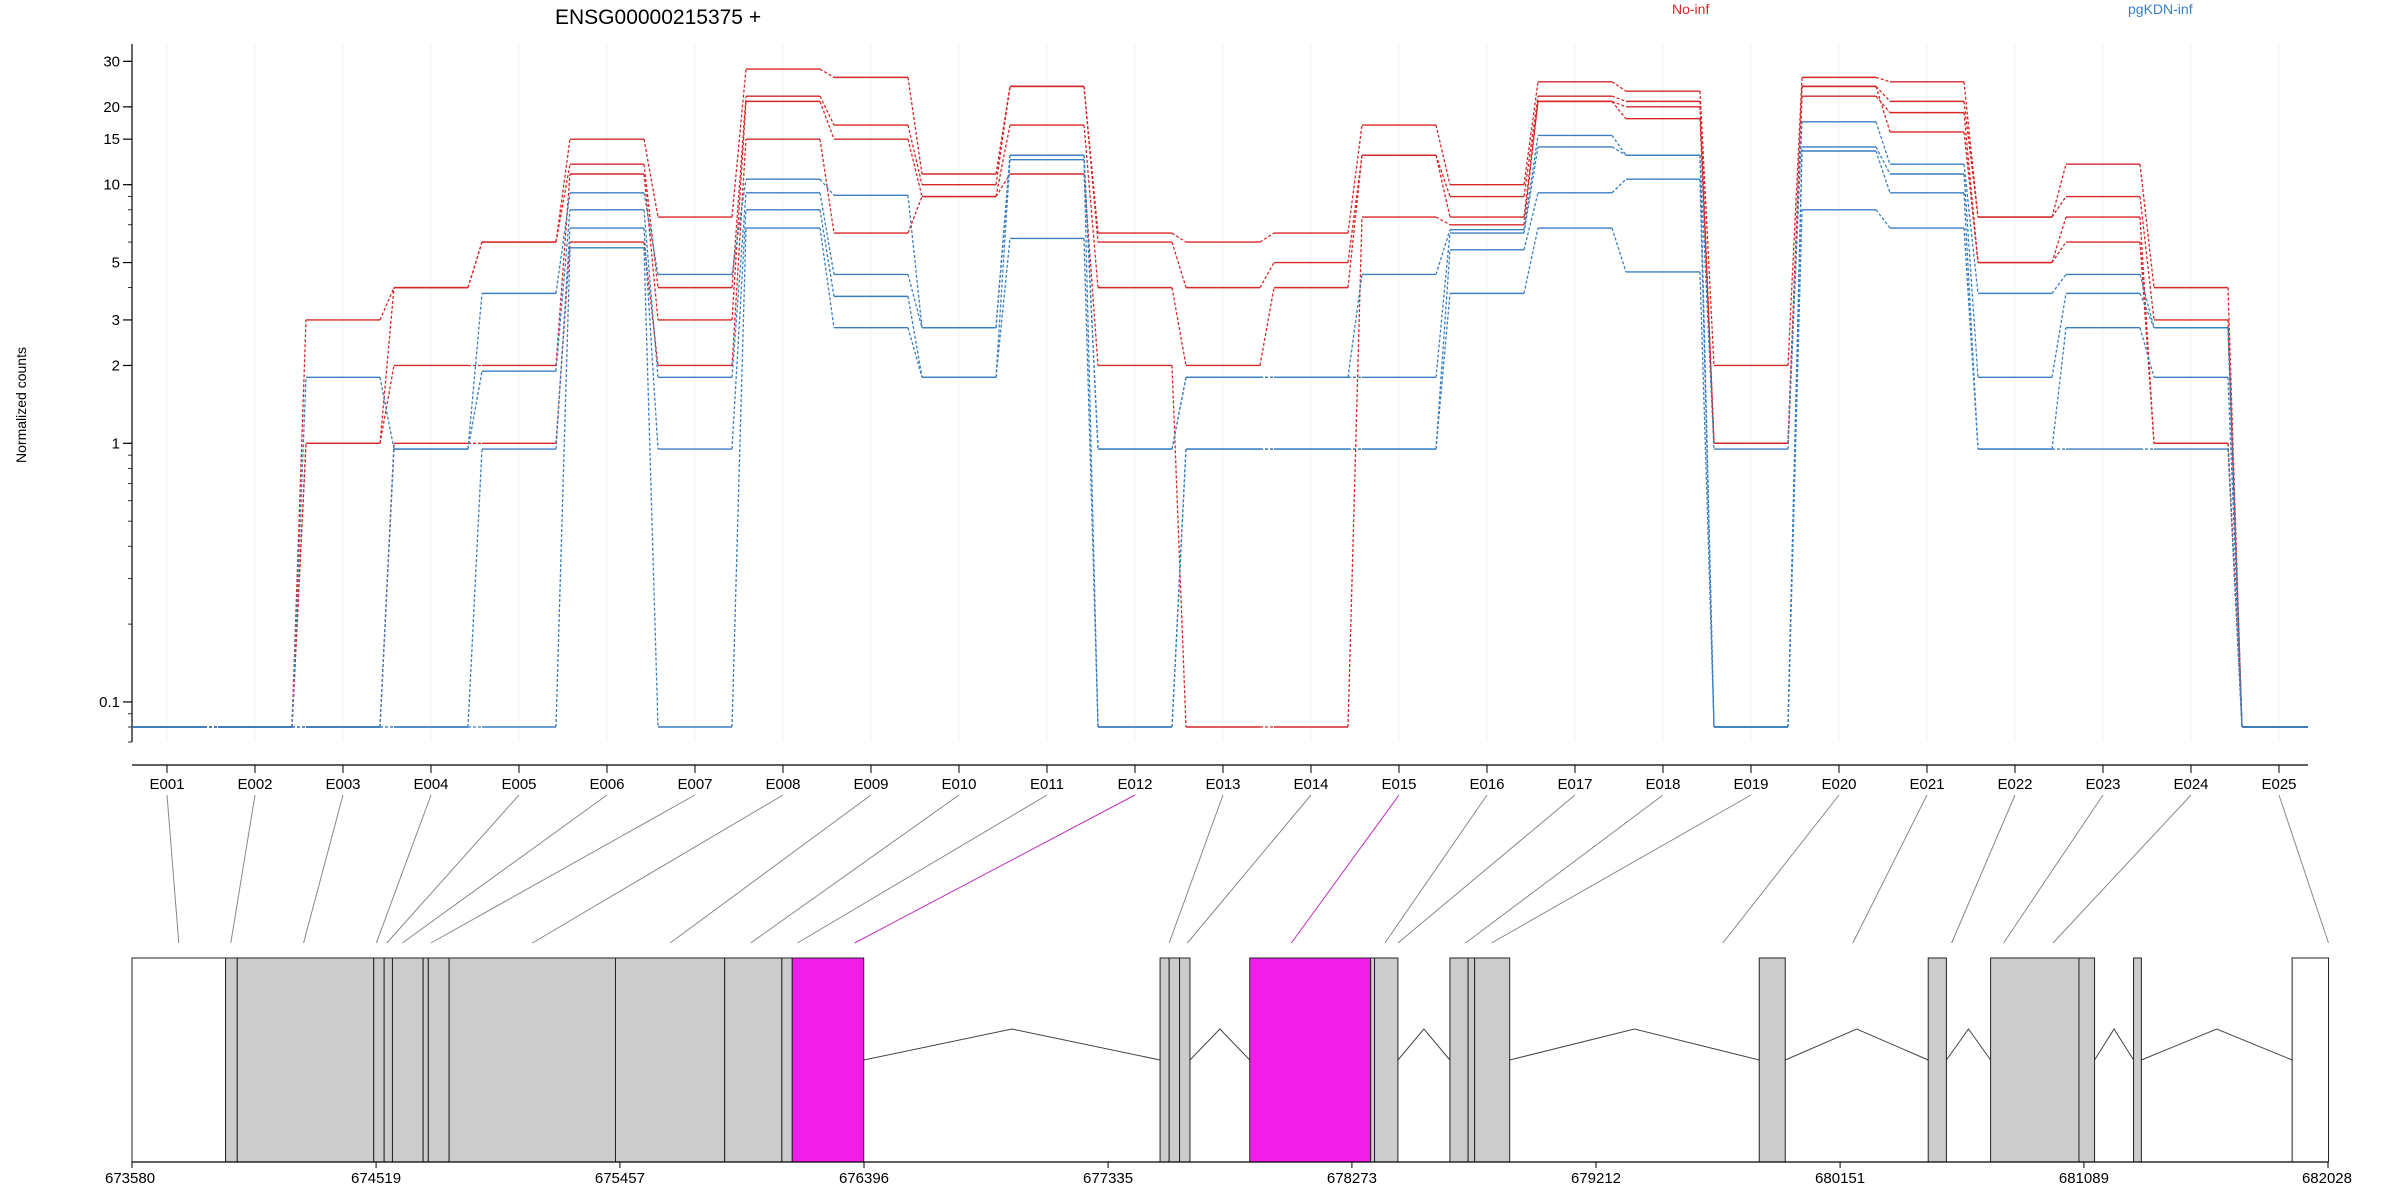 The image size is (2400, 1200). What do you see at coordinates (111, 139) in the screenshot?
I see `y-tick-label: 15` at bounding box center [111, 139].